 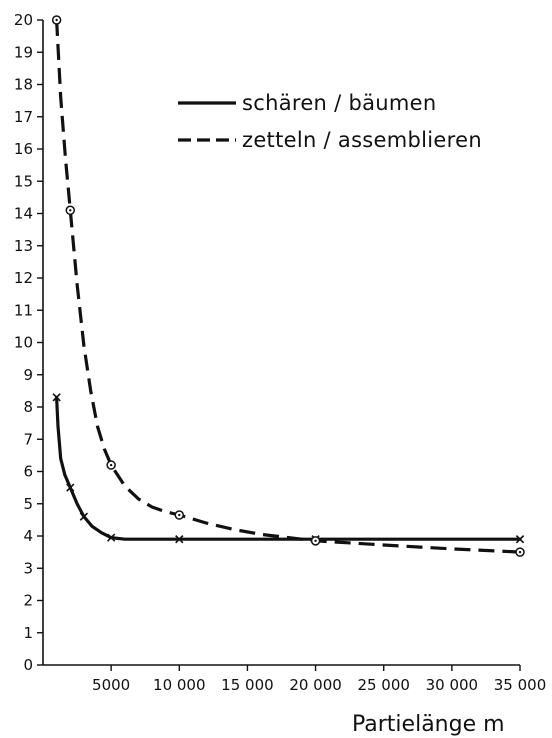 What do you see at coordinates (28, 504) in the screenshot?
I see `y-tick-label: 5` at bounding box center [28, 504].